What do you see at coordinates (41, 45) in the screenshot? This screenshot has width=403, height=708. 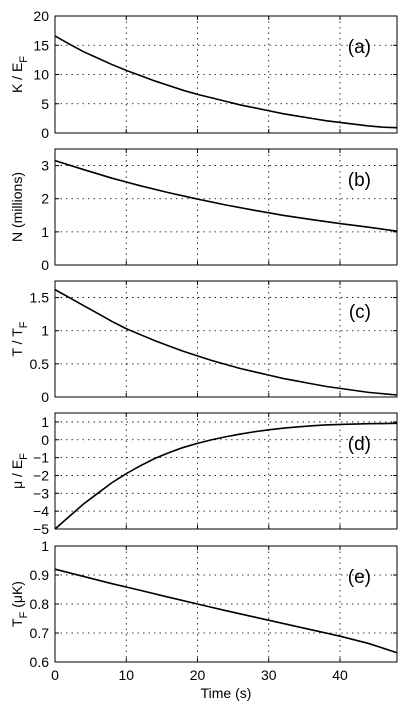 I see `y-tick-label: 15` at bounding box center [41, 45].